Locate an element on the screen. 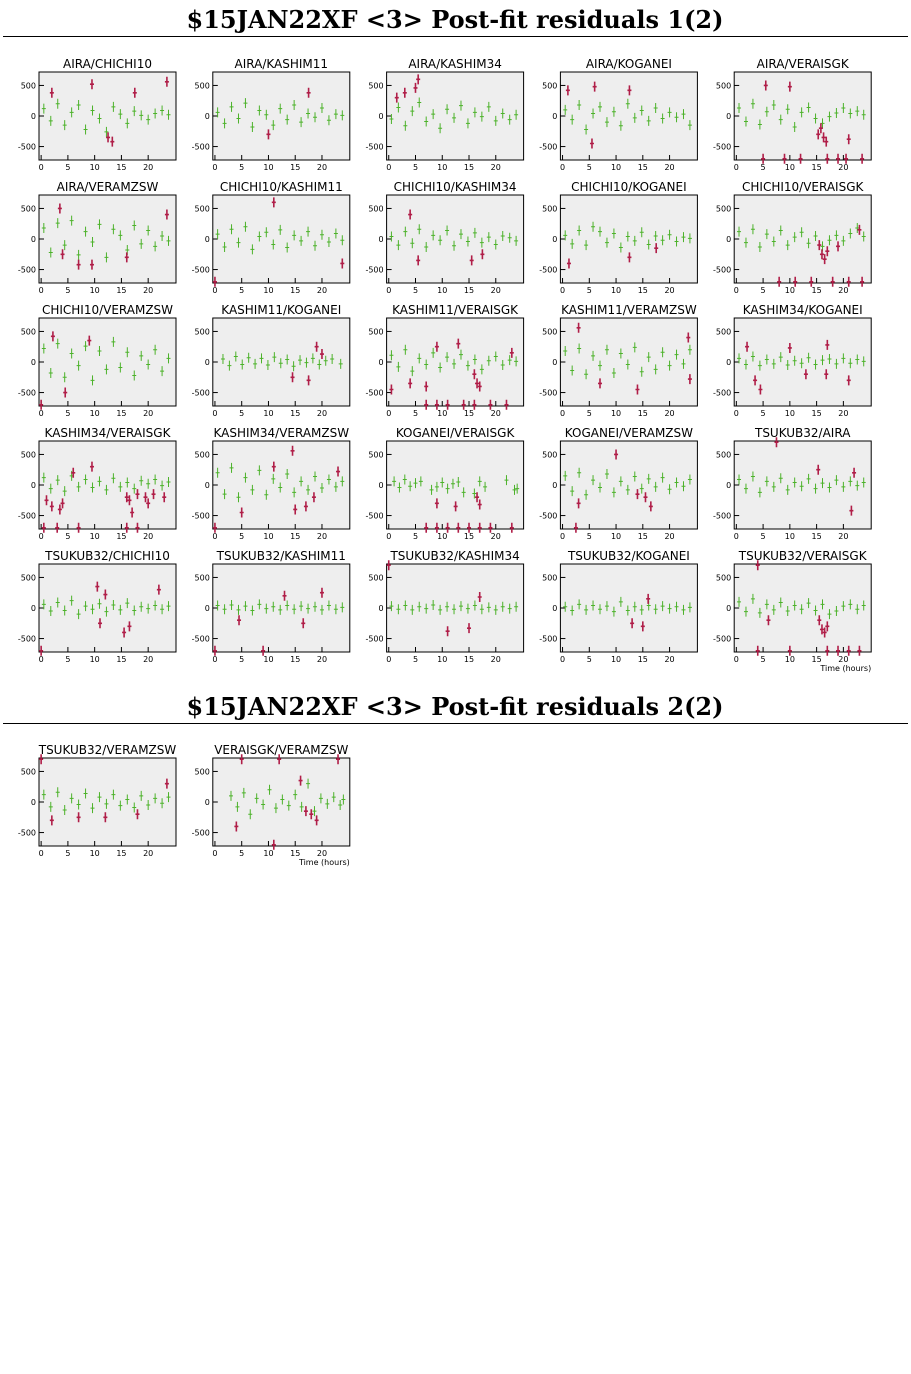  chart-title: KASHIM34/KOGANEI is located at coordinates (803, 310).